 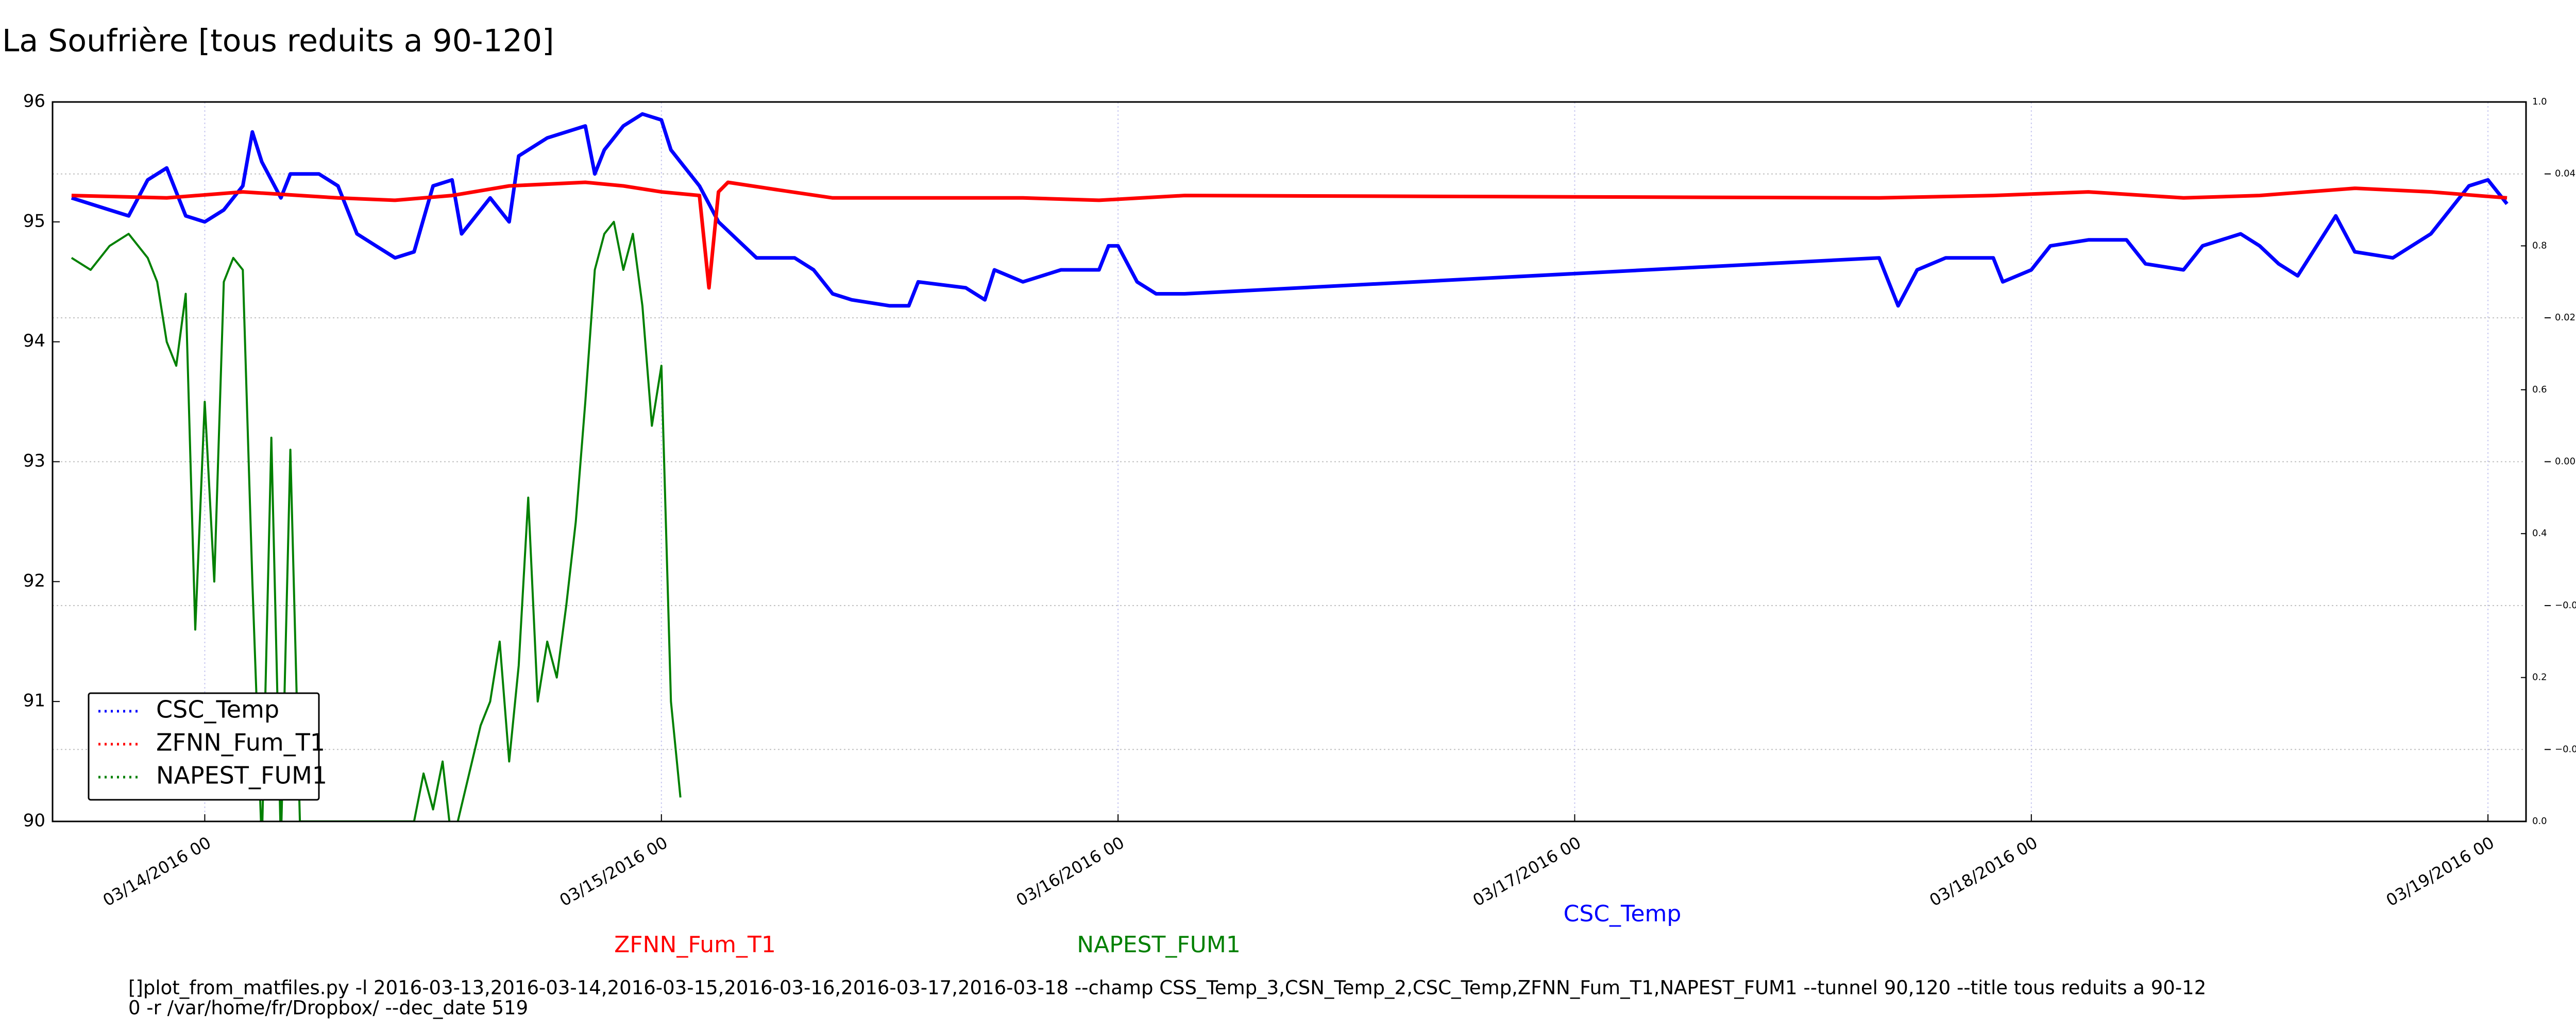 I want to click on y2-tick-label: 0.8, so click(x=2539, y=245).